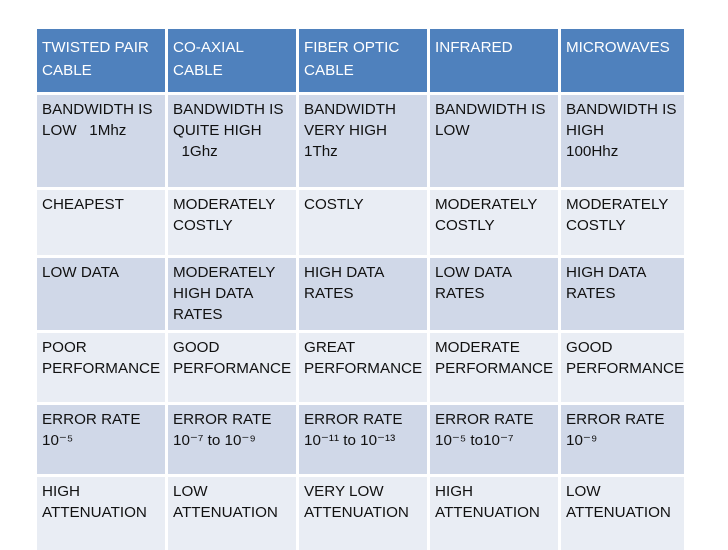 The width and height of the screenshot is (728, 550). Describe the element at coordinates (101, 513) in the screenshot. I see `cell-attenuation-twisted-pair: HIGH ATTENUATION` at that location.